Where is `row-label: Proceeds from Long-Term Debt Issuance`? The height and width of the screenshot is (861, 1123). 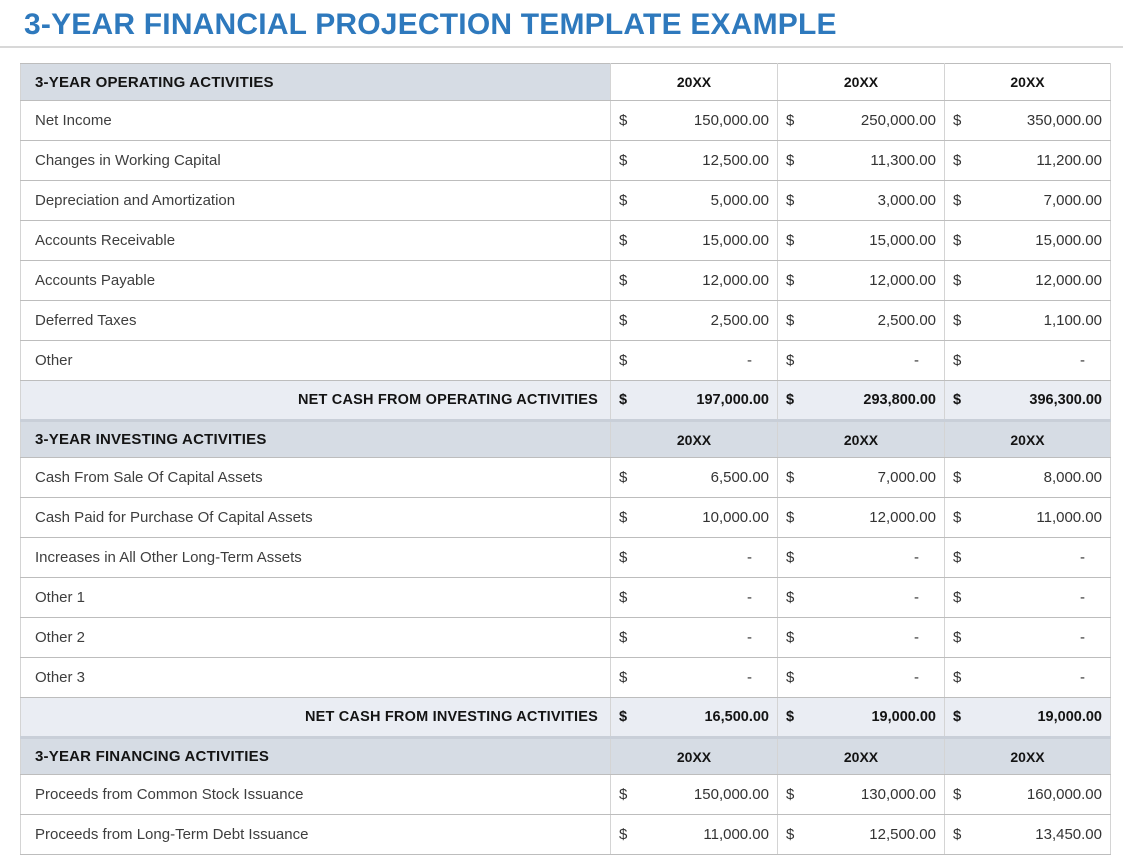 row-label: Proceeds from Long-Term Debt Issuance is located at coordinates (315, 834).